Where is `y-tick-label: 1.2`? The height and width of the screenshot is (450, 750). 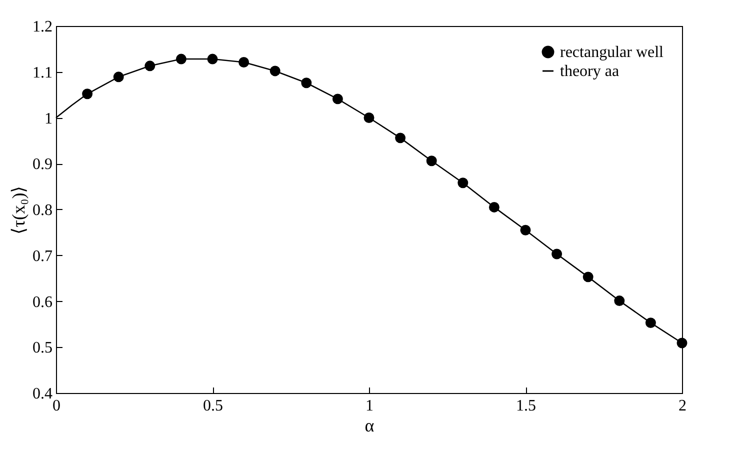
y-tick-label: 1.2 is located at coordinates (42, 27).